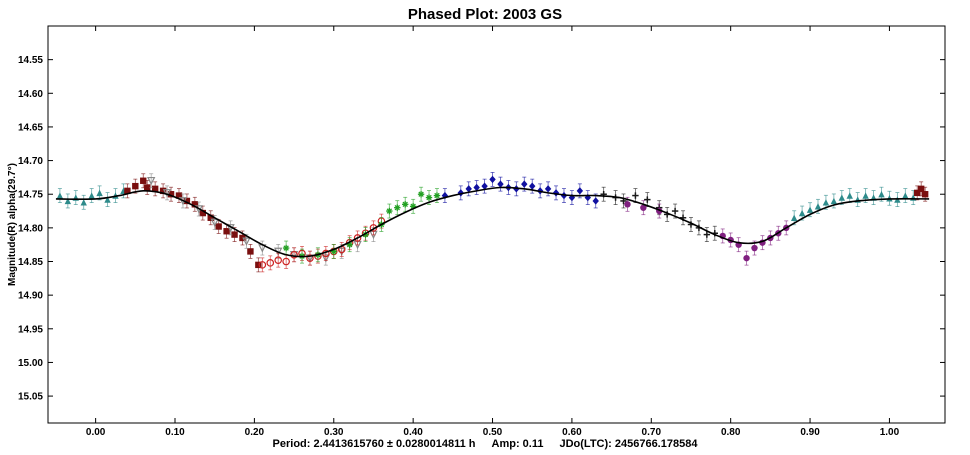 Image resolution: width=970 pixels, height=455 pixels. Describe the element at coordinates (485, 14) in the screenshot. I see `chart-title: Phased Plot: 2003 GS` at that location.